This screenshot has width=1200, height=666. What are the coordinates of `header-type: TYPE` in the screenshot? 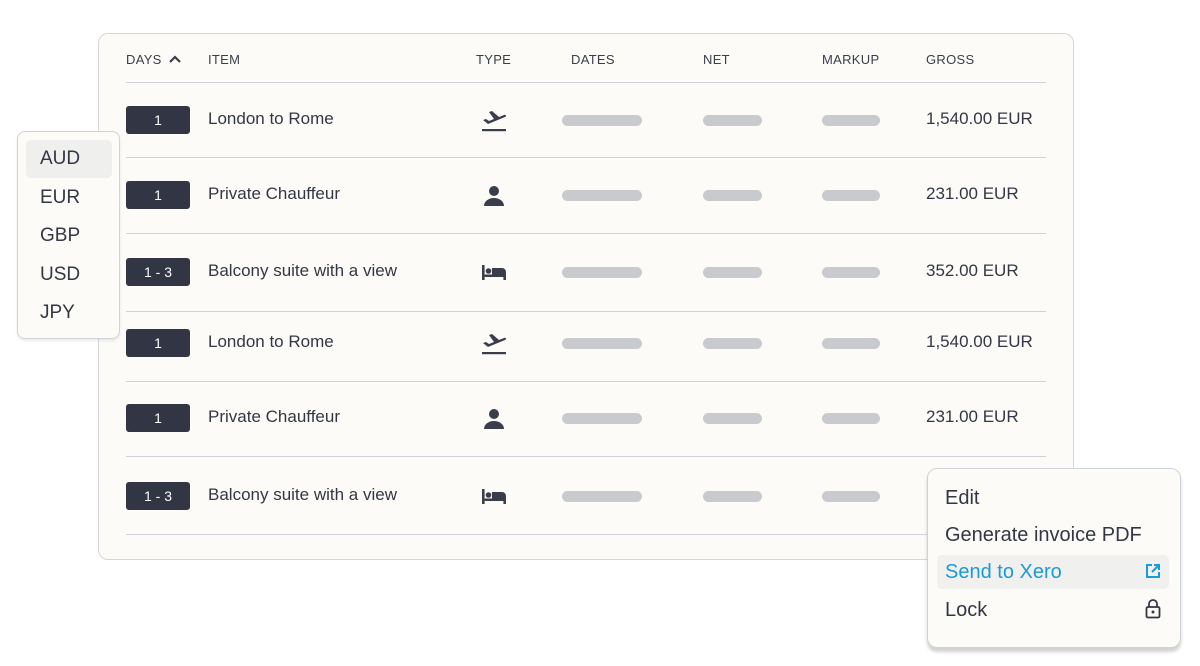 It's located at (494, 59).